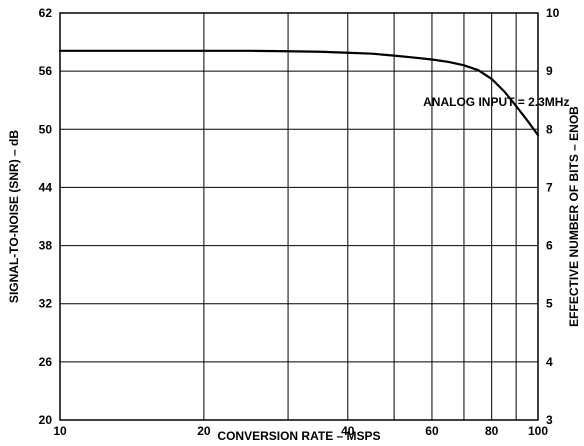 This screenshot has height=446, width=584. What do you see at coordinates (14, 216) in the screenshot?
I see `y-axis-title: SIGNAL-TO-NOISE (SNR) – dB` at bounding box center [14, 216].